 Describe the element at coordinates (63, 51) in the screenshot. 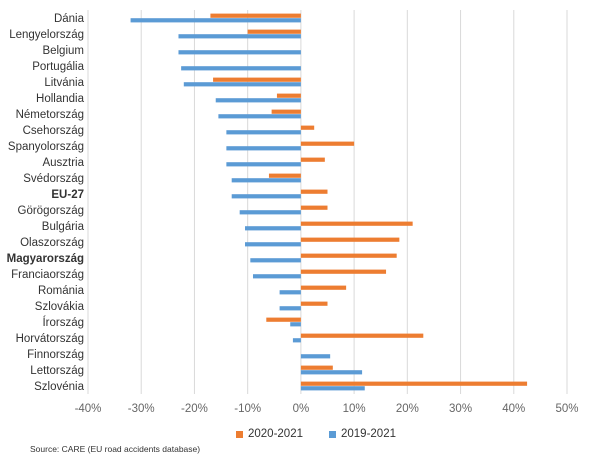

I see `category-label: Belgium` at that location.